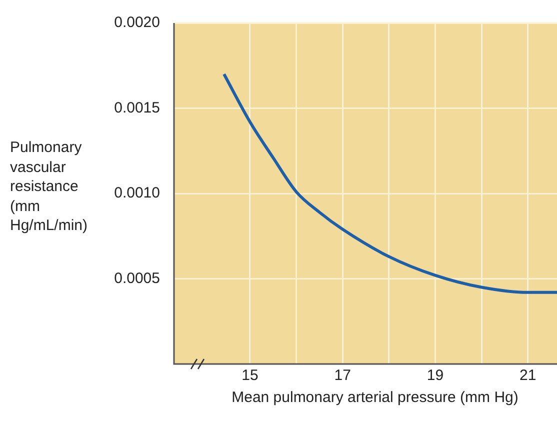  Describe the element at coordinates (375, 398) in the screenshot. I see `x-axis-title: Mean pulmonary arterial pressure (mm Hg)` at that location.